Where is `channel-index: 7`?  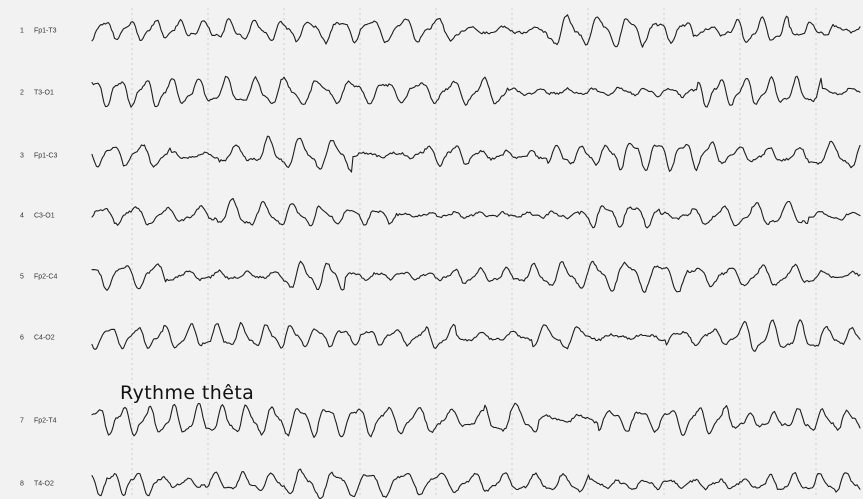
channel-index: 7 is located at coordinates (22, 421).